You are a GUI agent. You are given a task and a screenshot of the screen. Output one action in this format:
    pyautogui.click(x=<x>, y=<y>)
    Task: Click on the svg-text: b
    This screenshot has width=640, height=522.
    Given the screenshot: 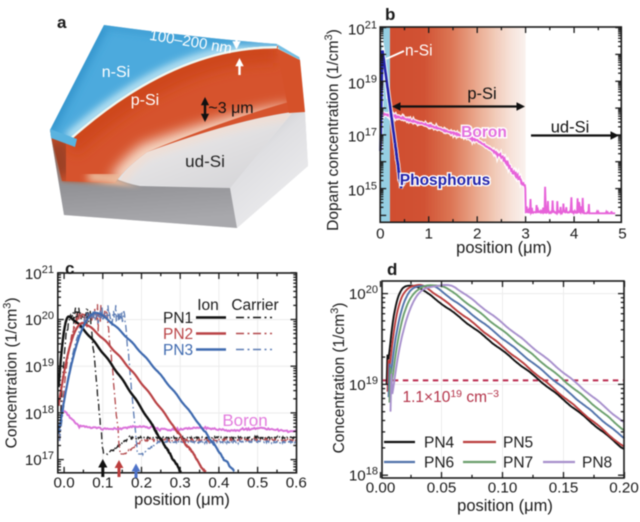 What is the action you would take?
    pyautogui.click(x=390, y=14)
    